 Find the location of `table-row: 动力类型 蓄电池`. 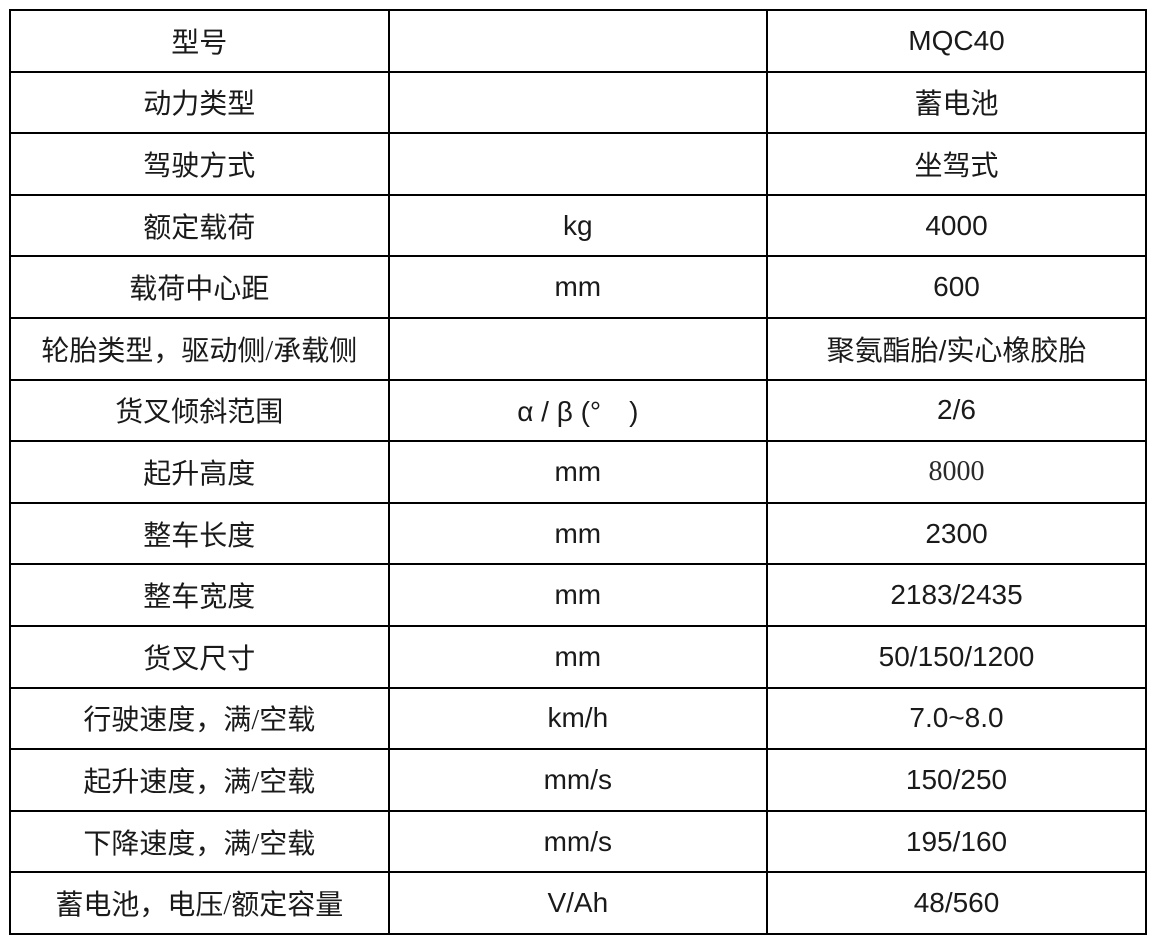

table-row: 动力类型 蓄电池 is located at coordinates (578, 102).